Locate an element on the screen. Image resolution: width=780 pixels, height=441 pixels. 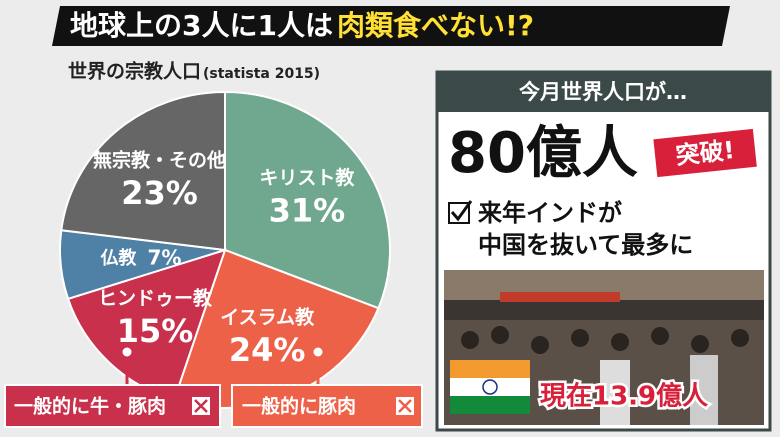
chart-subtitle: (statista 2015) is located at coordinates (261, 74).